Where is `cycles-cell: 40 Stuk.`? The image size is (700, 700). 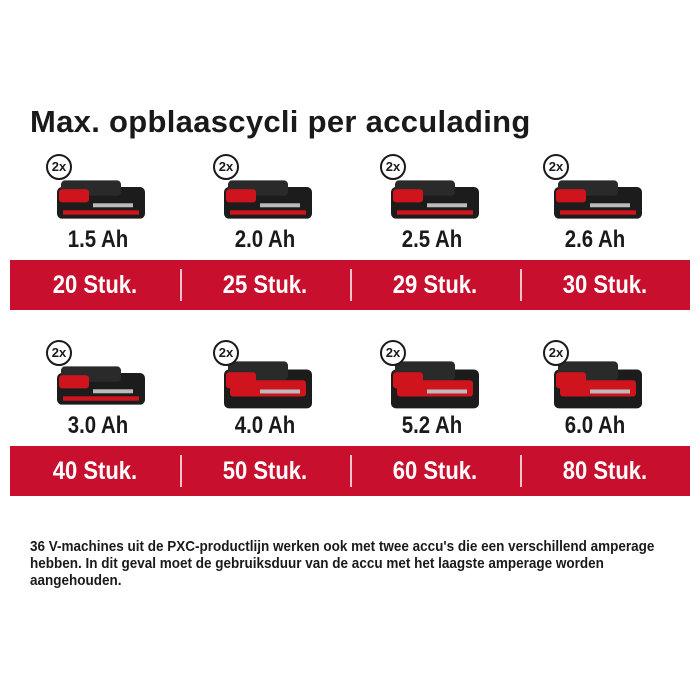 cycles-cell: 40 Stuk. is located at coordinates (95, 471).